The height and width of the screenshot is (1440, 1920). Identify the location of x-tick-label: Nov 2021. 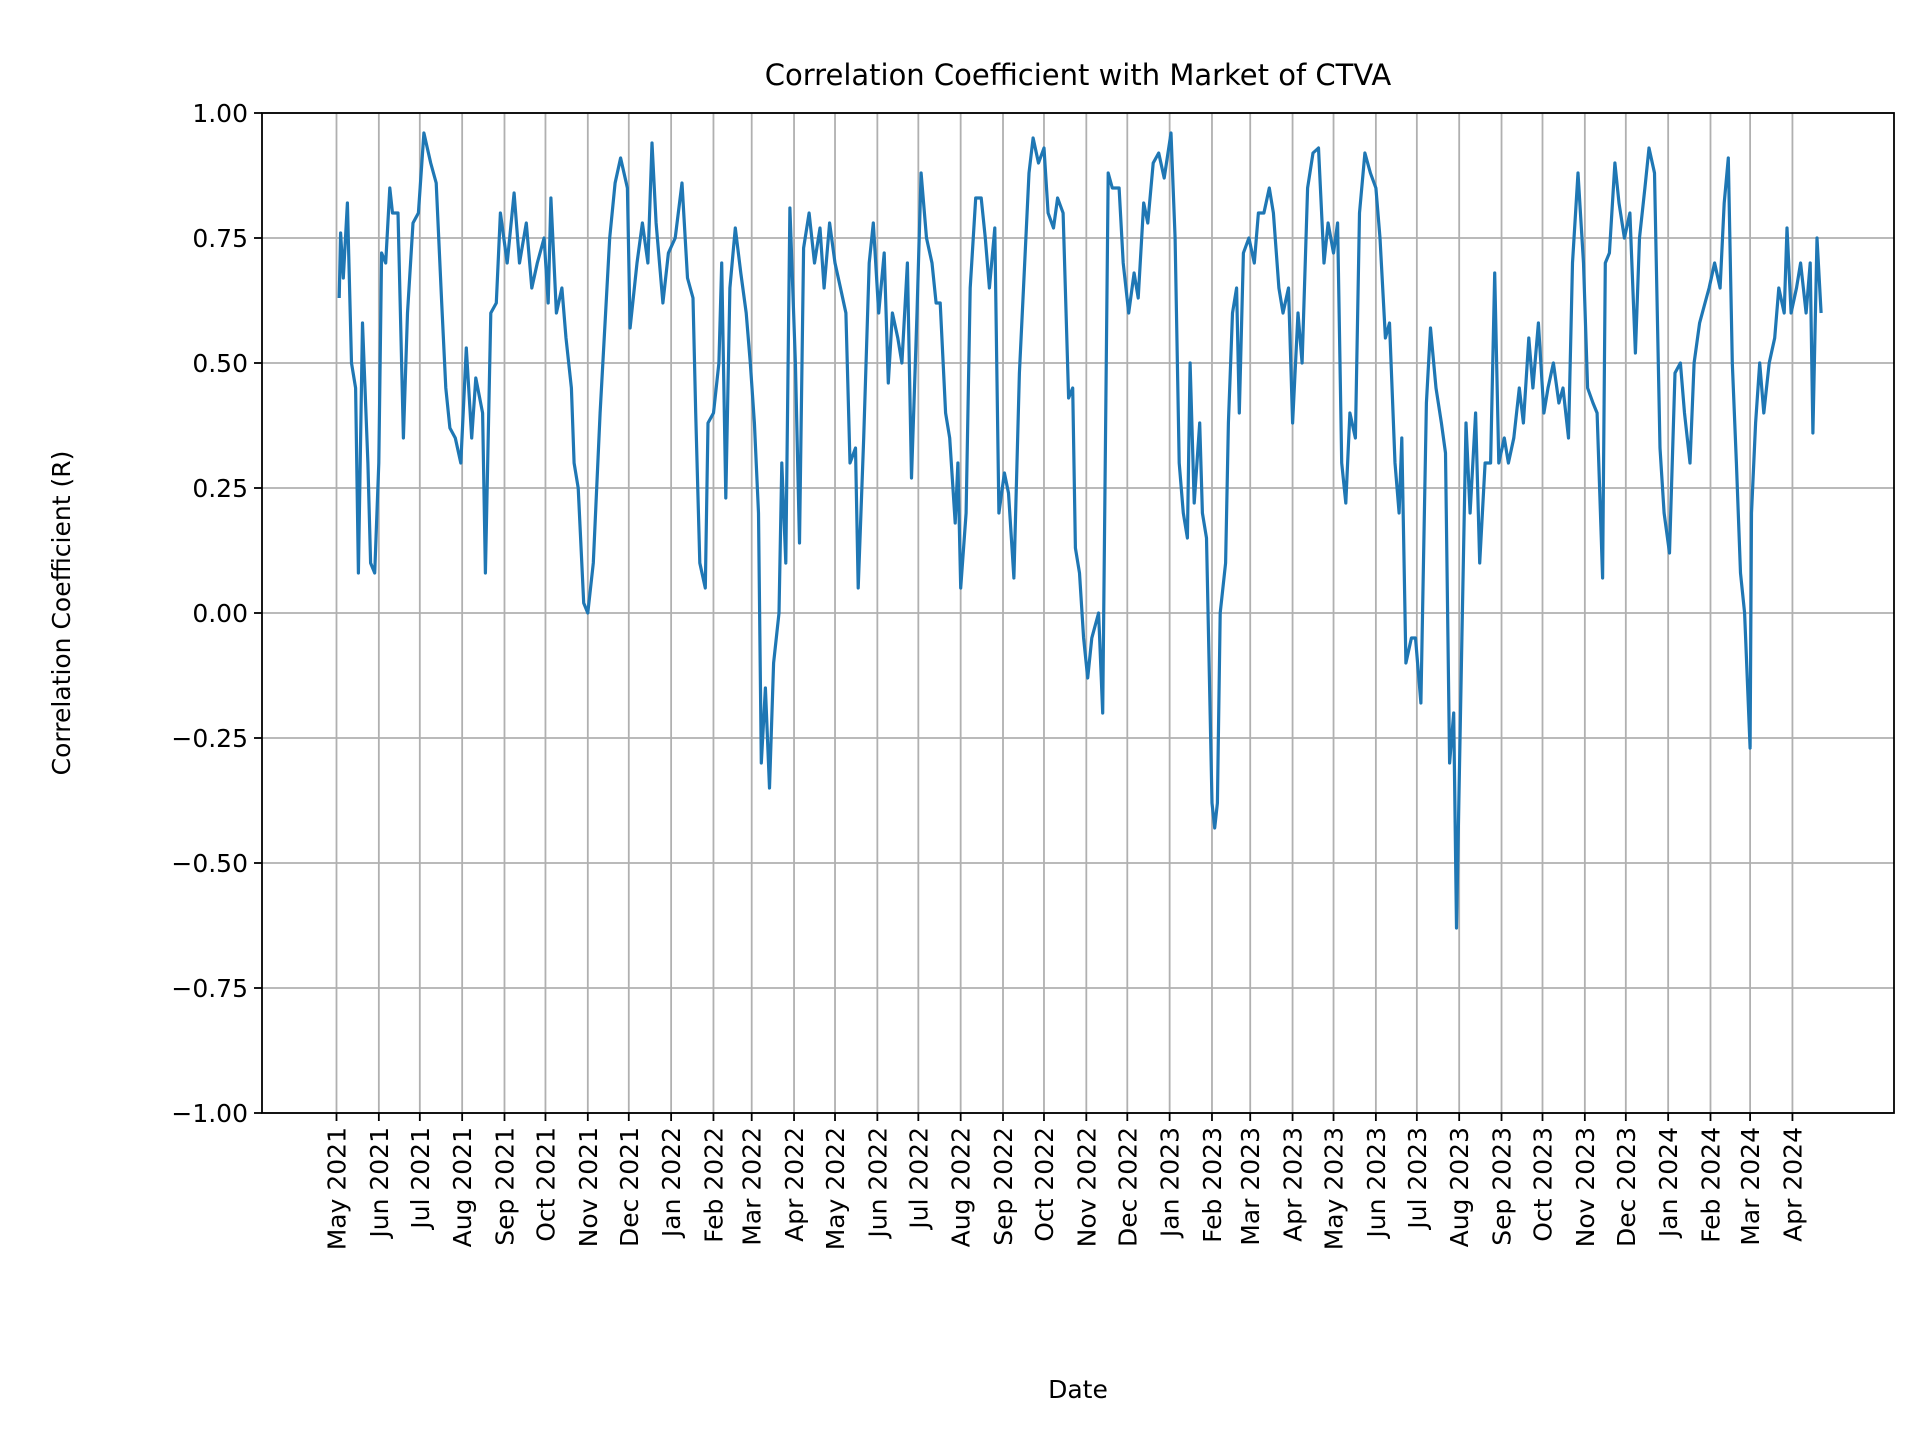
(588, 1187).